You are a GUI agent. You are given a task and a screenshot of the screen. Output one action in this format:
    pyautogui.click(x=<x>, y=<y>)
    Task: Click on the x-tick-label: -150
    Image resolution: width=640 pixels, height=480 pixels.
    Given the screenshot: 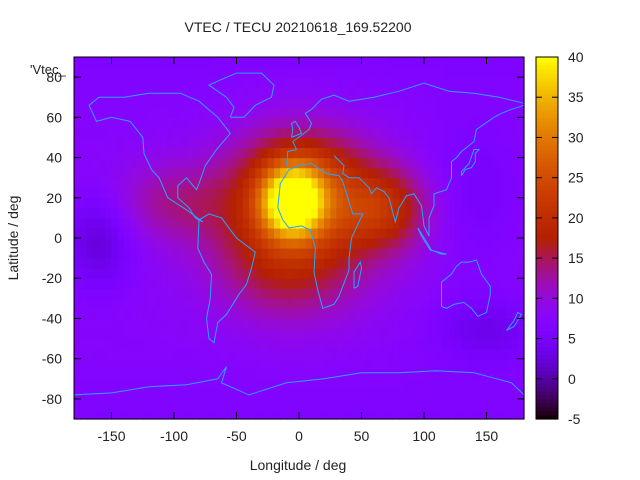 What is the action you would take?
    pyautogui.click(x=111, y=436)
    